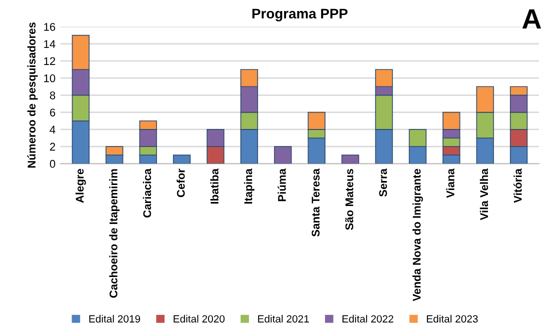 The width and height of the screenshot is (550, 334). Describe the element at coordinates (300, 15) in the screenshot. I see `chart-title: Programa PPP` at that location.